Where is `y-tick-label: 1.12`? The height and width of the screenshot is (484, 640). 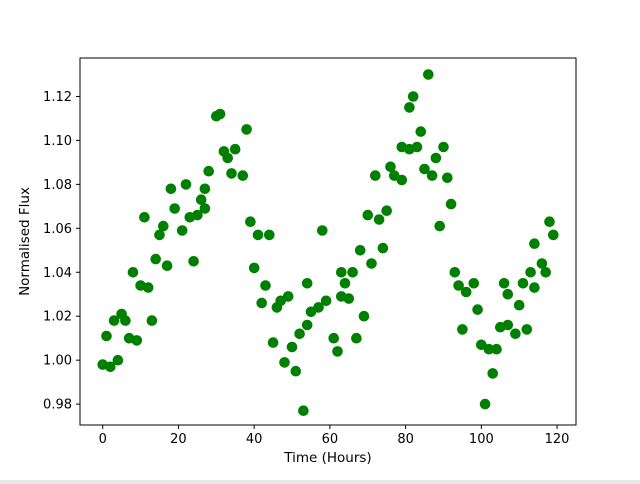
y-tick-label: 1.12 is located at coordinates (57, 97).